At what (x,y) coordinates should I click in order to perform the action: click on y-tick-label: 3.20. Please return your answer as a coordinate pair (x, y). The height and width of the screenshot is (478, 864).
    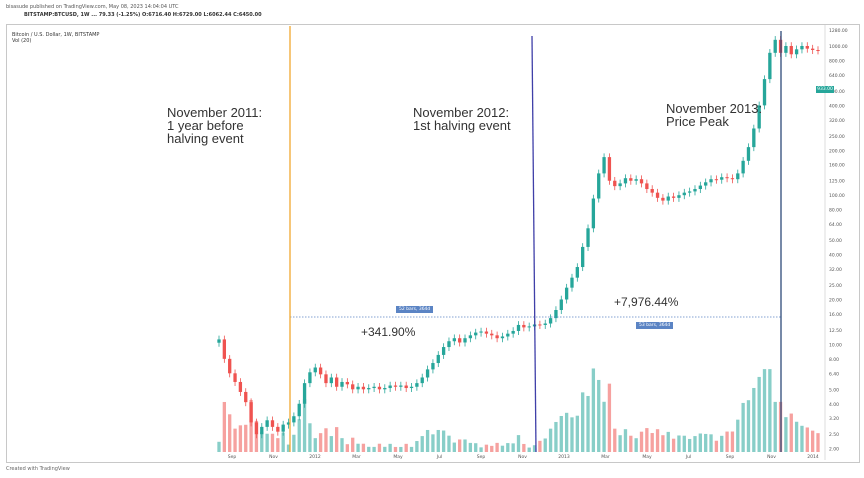
    Looking at the image, I should click on (834, 419).